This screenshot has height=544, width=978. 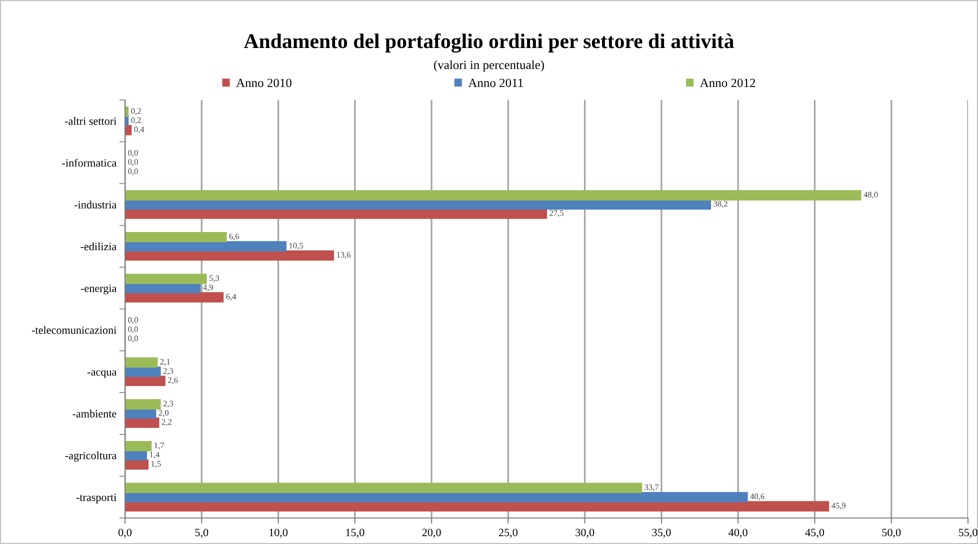 What do you see at coordinates (159, 446) in the screenshot?
I see `data-label: 1,7` at bounding box center [159, 446].